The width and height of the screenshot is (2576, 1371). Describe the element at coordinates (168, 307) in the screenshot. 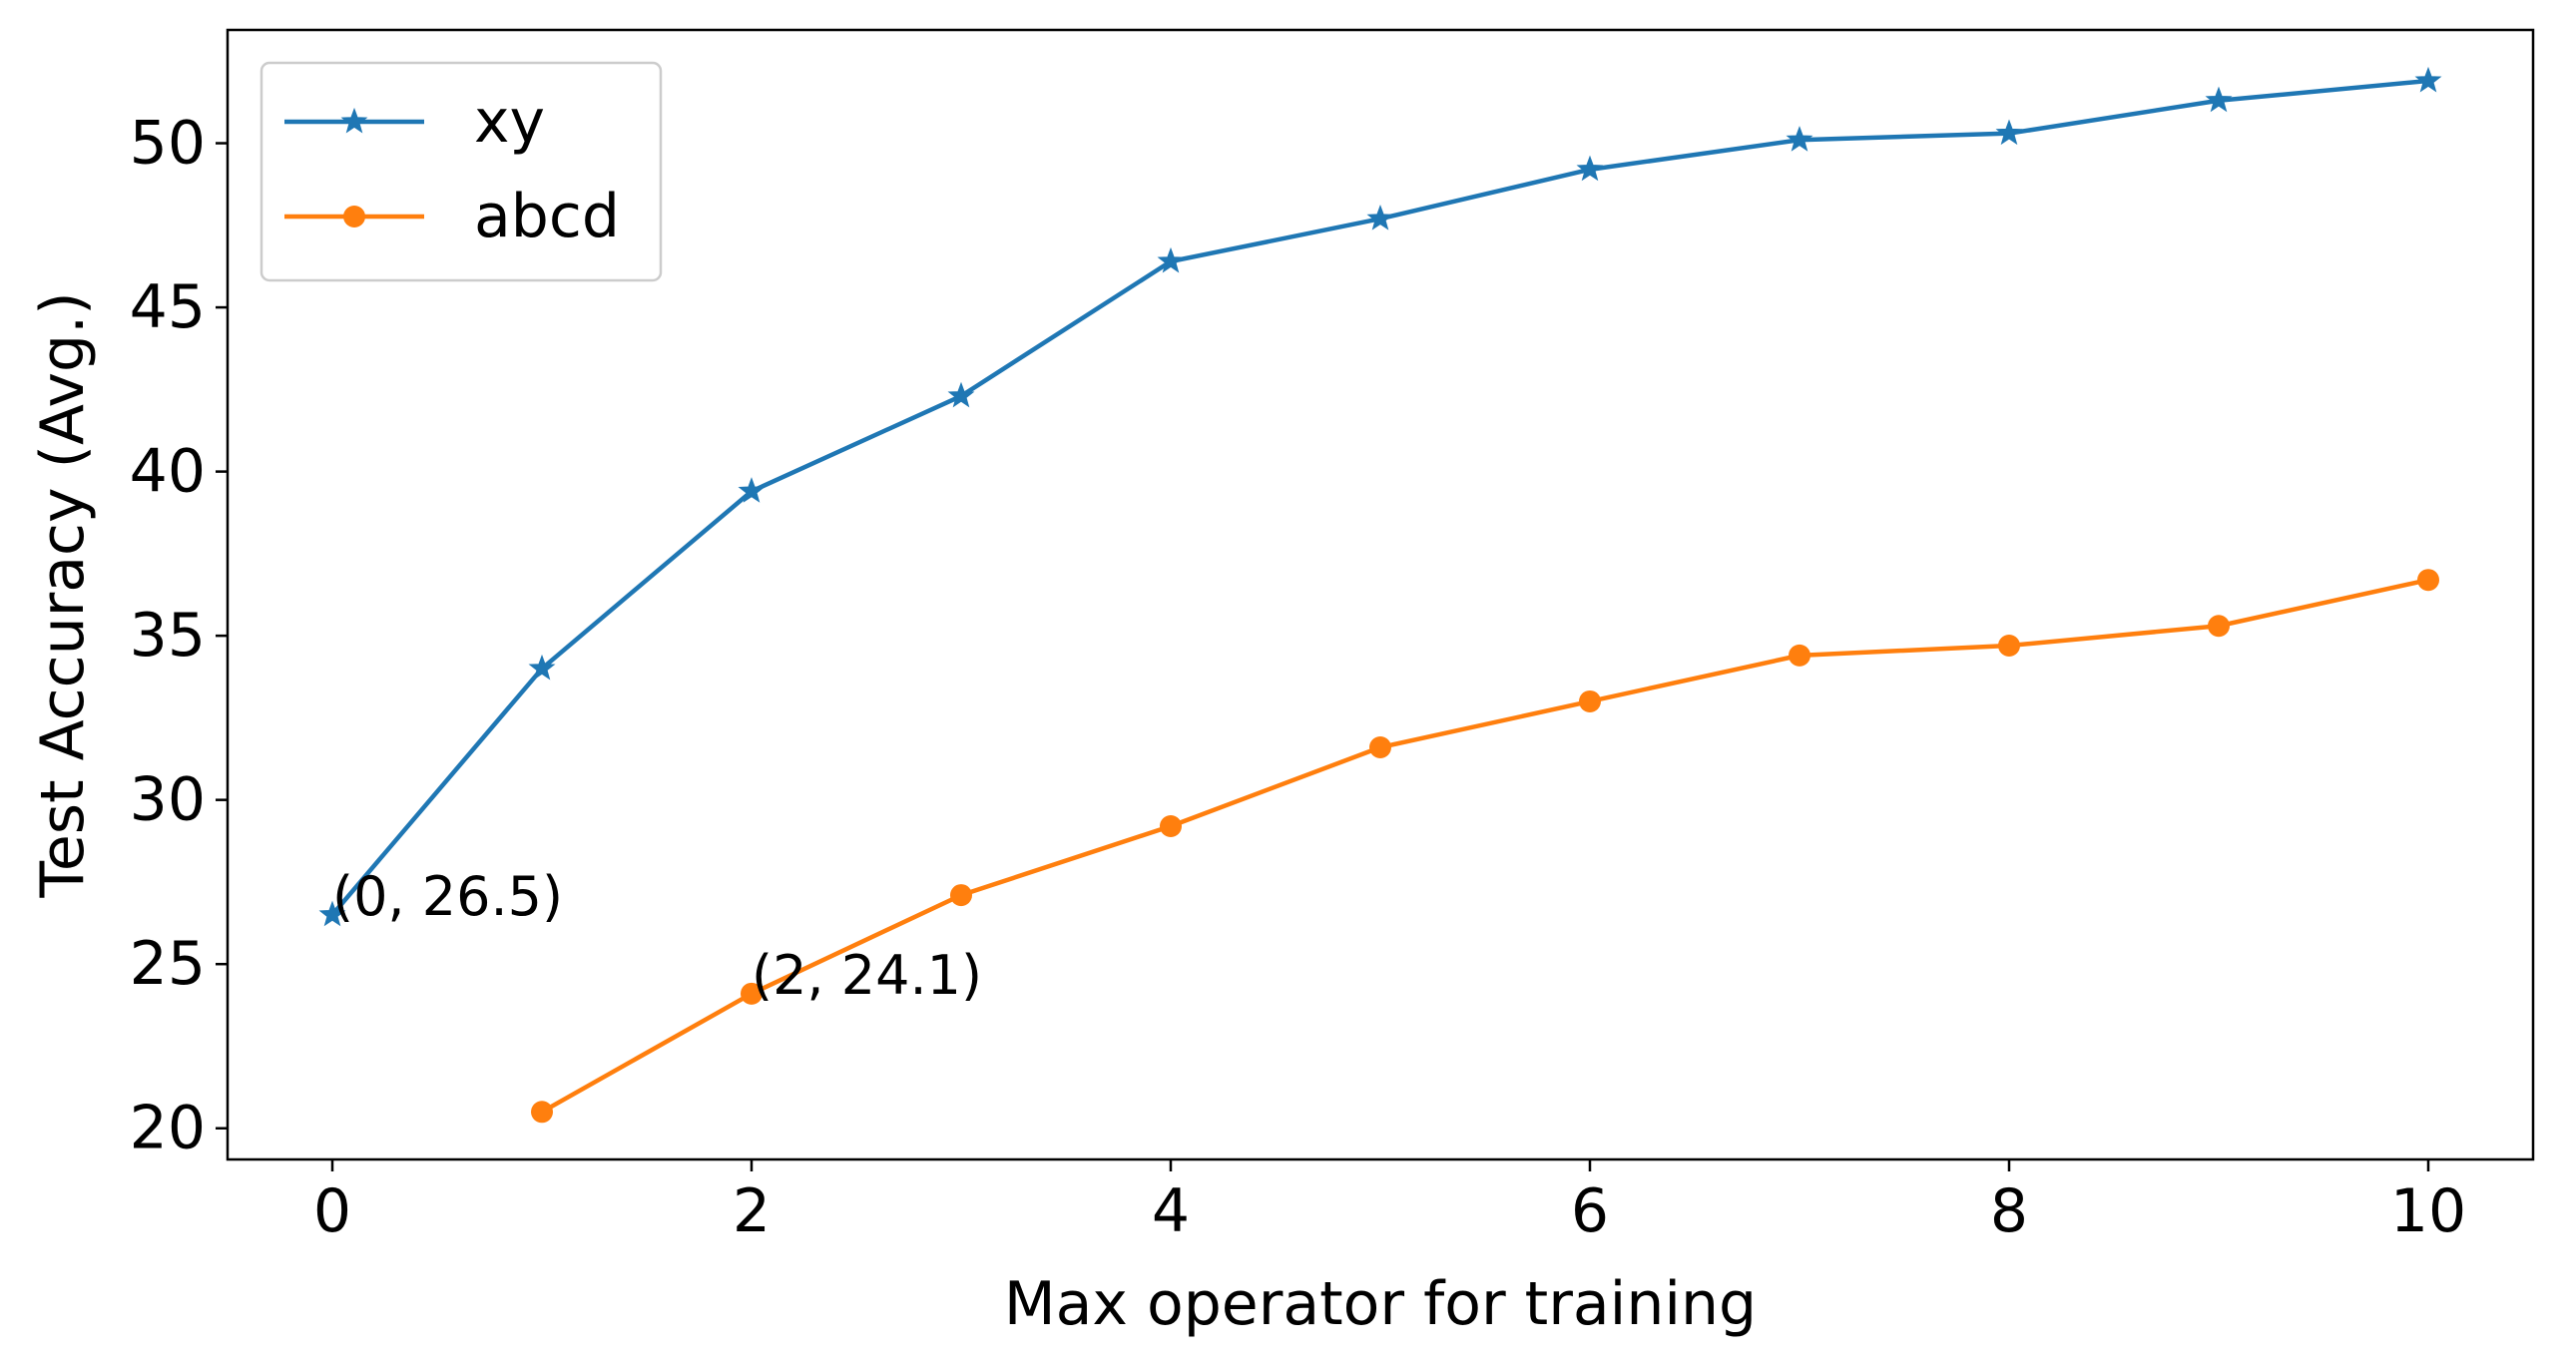

I see `y-tick-label: 45` at that location.